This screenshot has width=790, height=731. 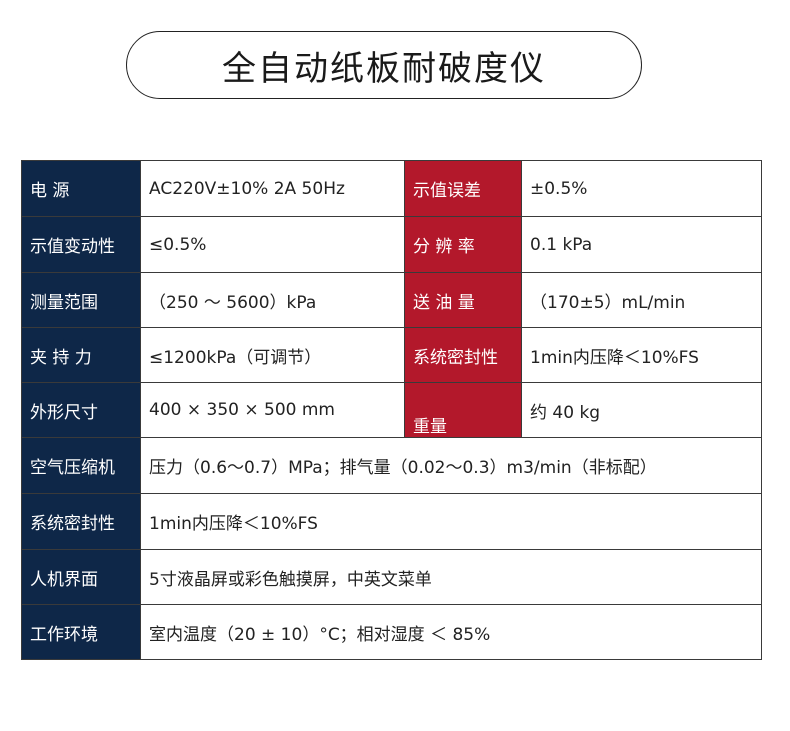 What do you see at coordinates (81, 355) in the screenshot?
I see `row-label: 夹 持 力` at bounding box center [81, 355].